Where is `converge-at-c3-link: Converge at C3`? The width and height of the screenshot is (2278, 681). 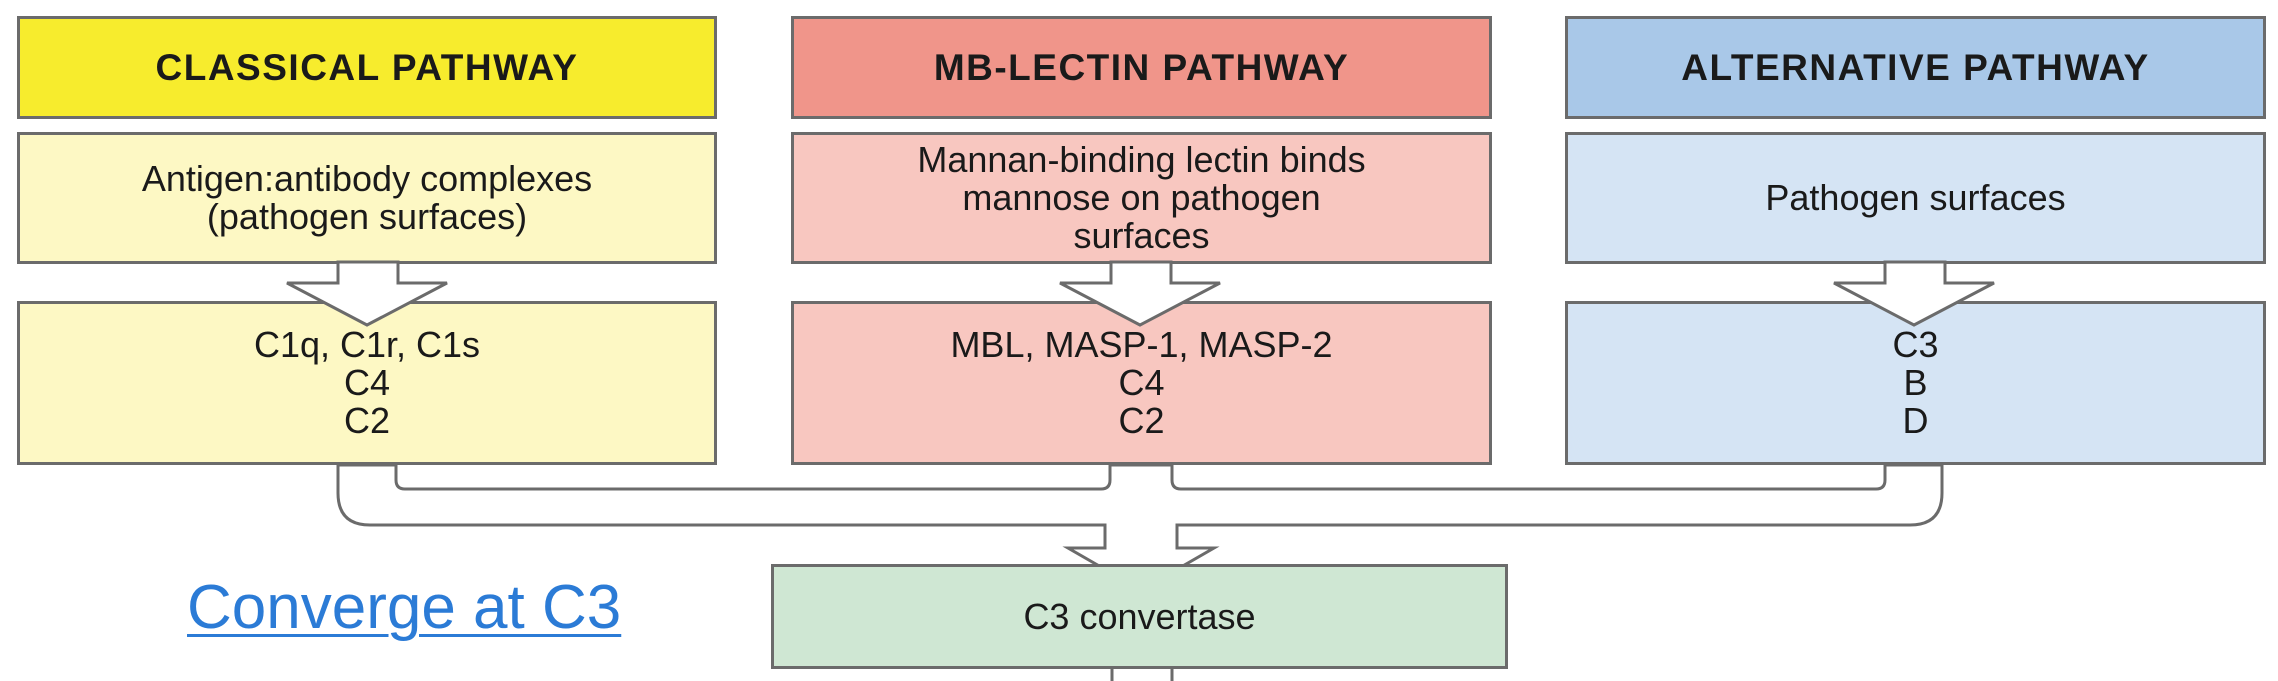 converge-at-c3-link: Converge at C3 is located at coordinates (404, 607).